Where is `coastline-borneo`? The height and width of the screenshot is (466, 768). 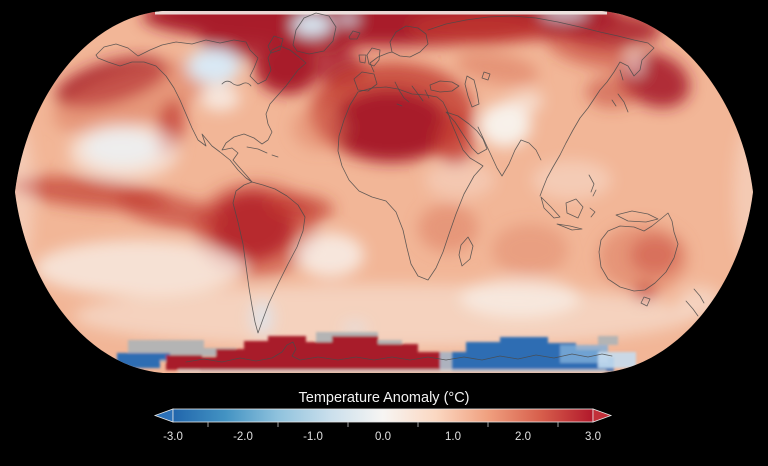 coastline-borneo is located at coordinates (574, 208).